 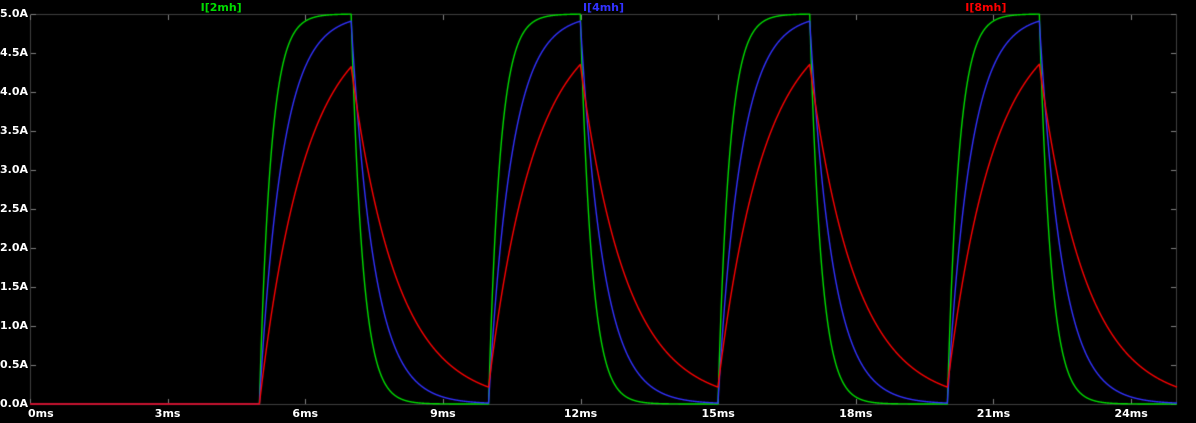 I want to click on trace-label-i8mh: I[8mh], so click(x=986, y=7).